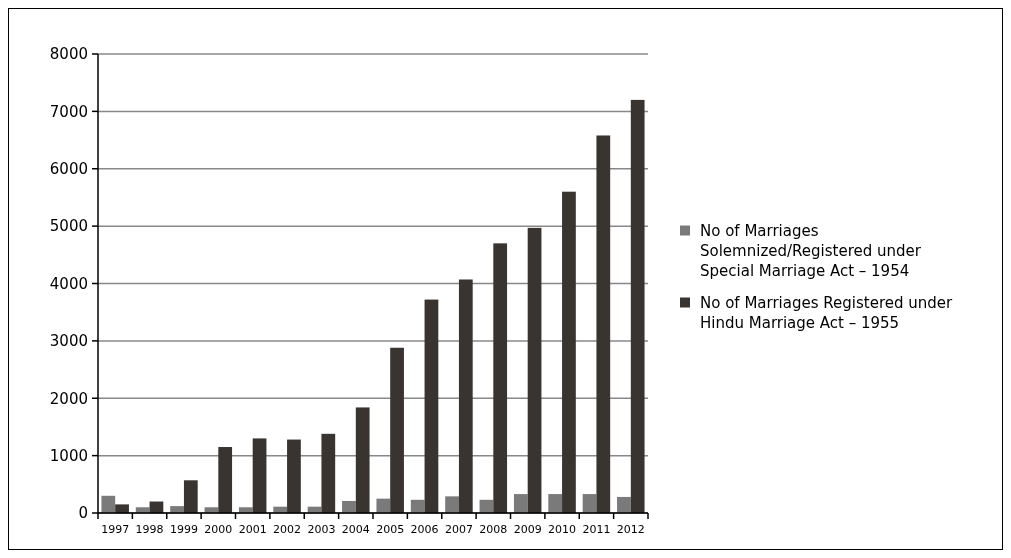  What do you see at coordinates (68, 398) in the screenshot?
I see `y-tick-label: 2000` at bounding box center [68, 398].